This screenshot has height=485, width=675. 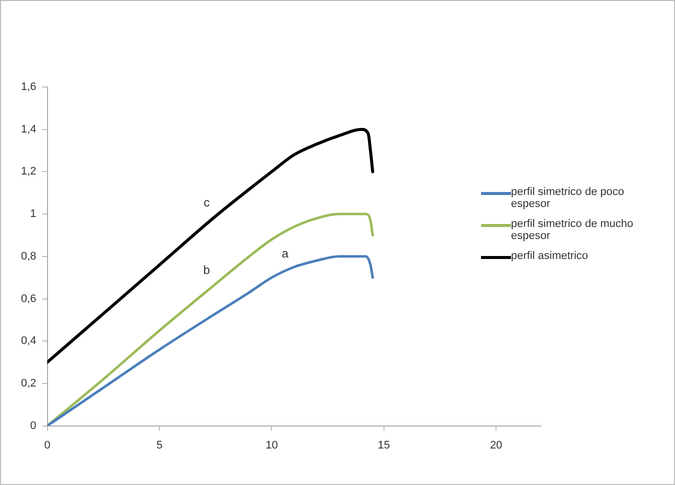 I want to click on y-tick-label: 1, so click(x=33, y=214).